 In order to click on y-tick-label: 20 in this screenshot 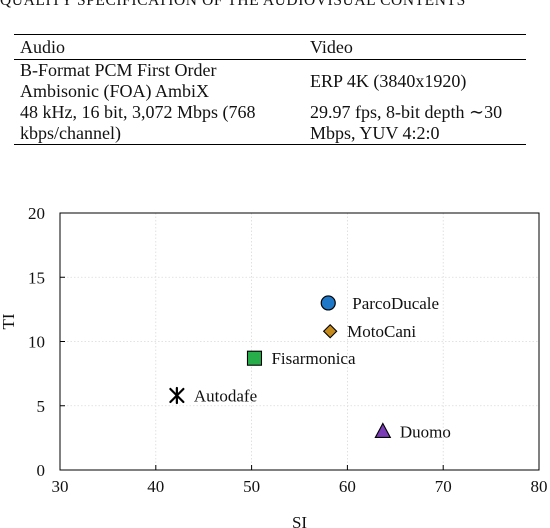, I will do `click(36, 213)`.